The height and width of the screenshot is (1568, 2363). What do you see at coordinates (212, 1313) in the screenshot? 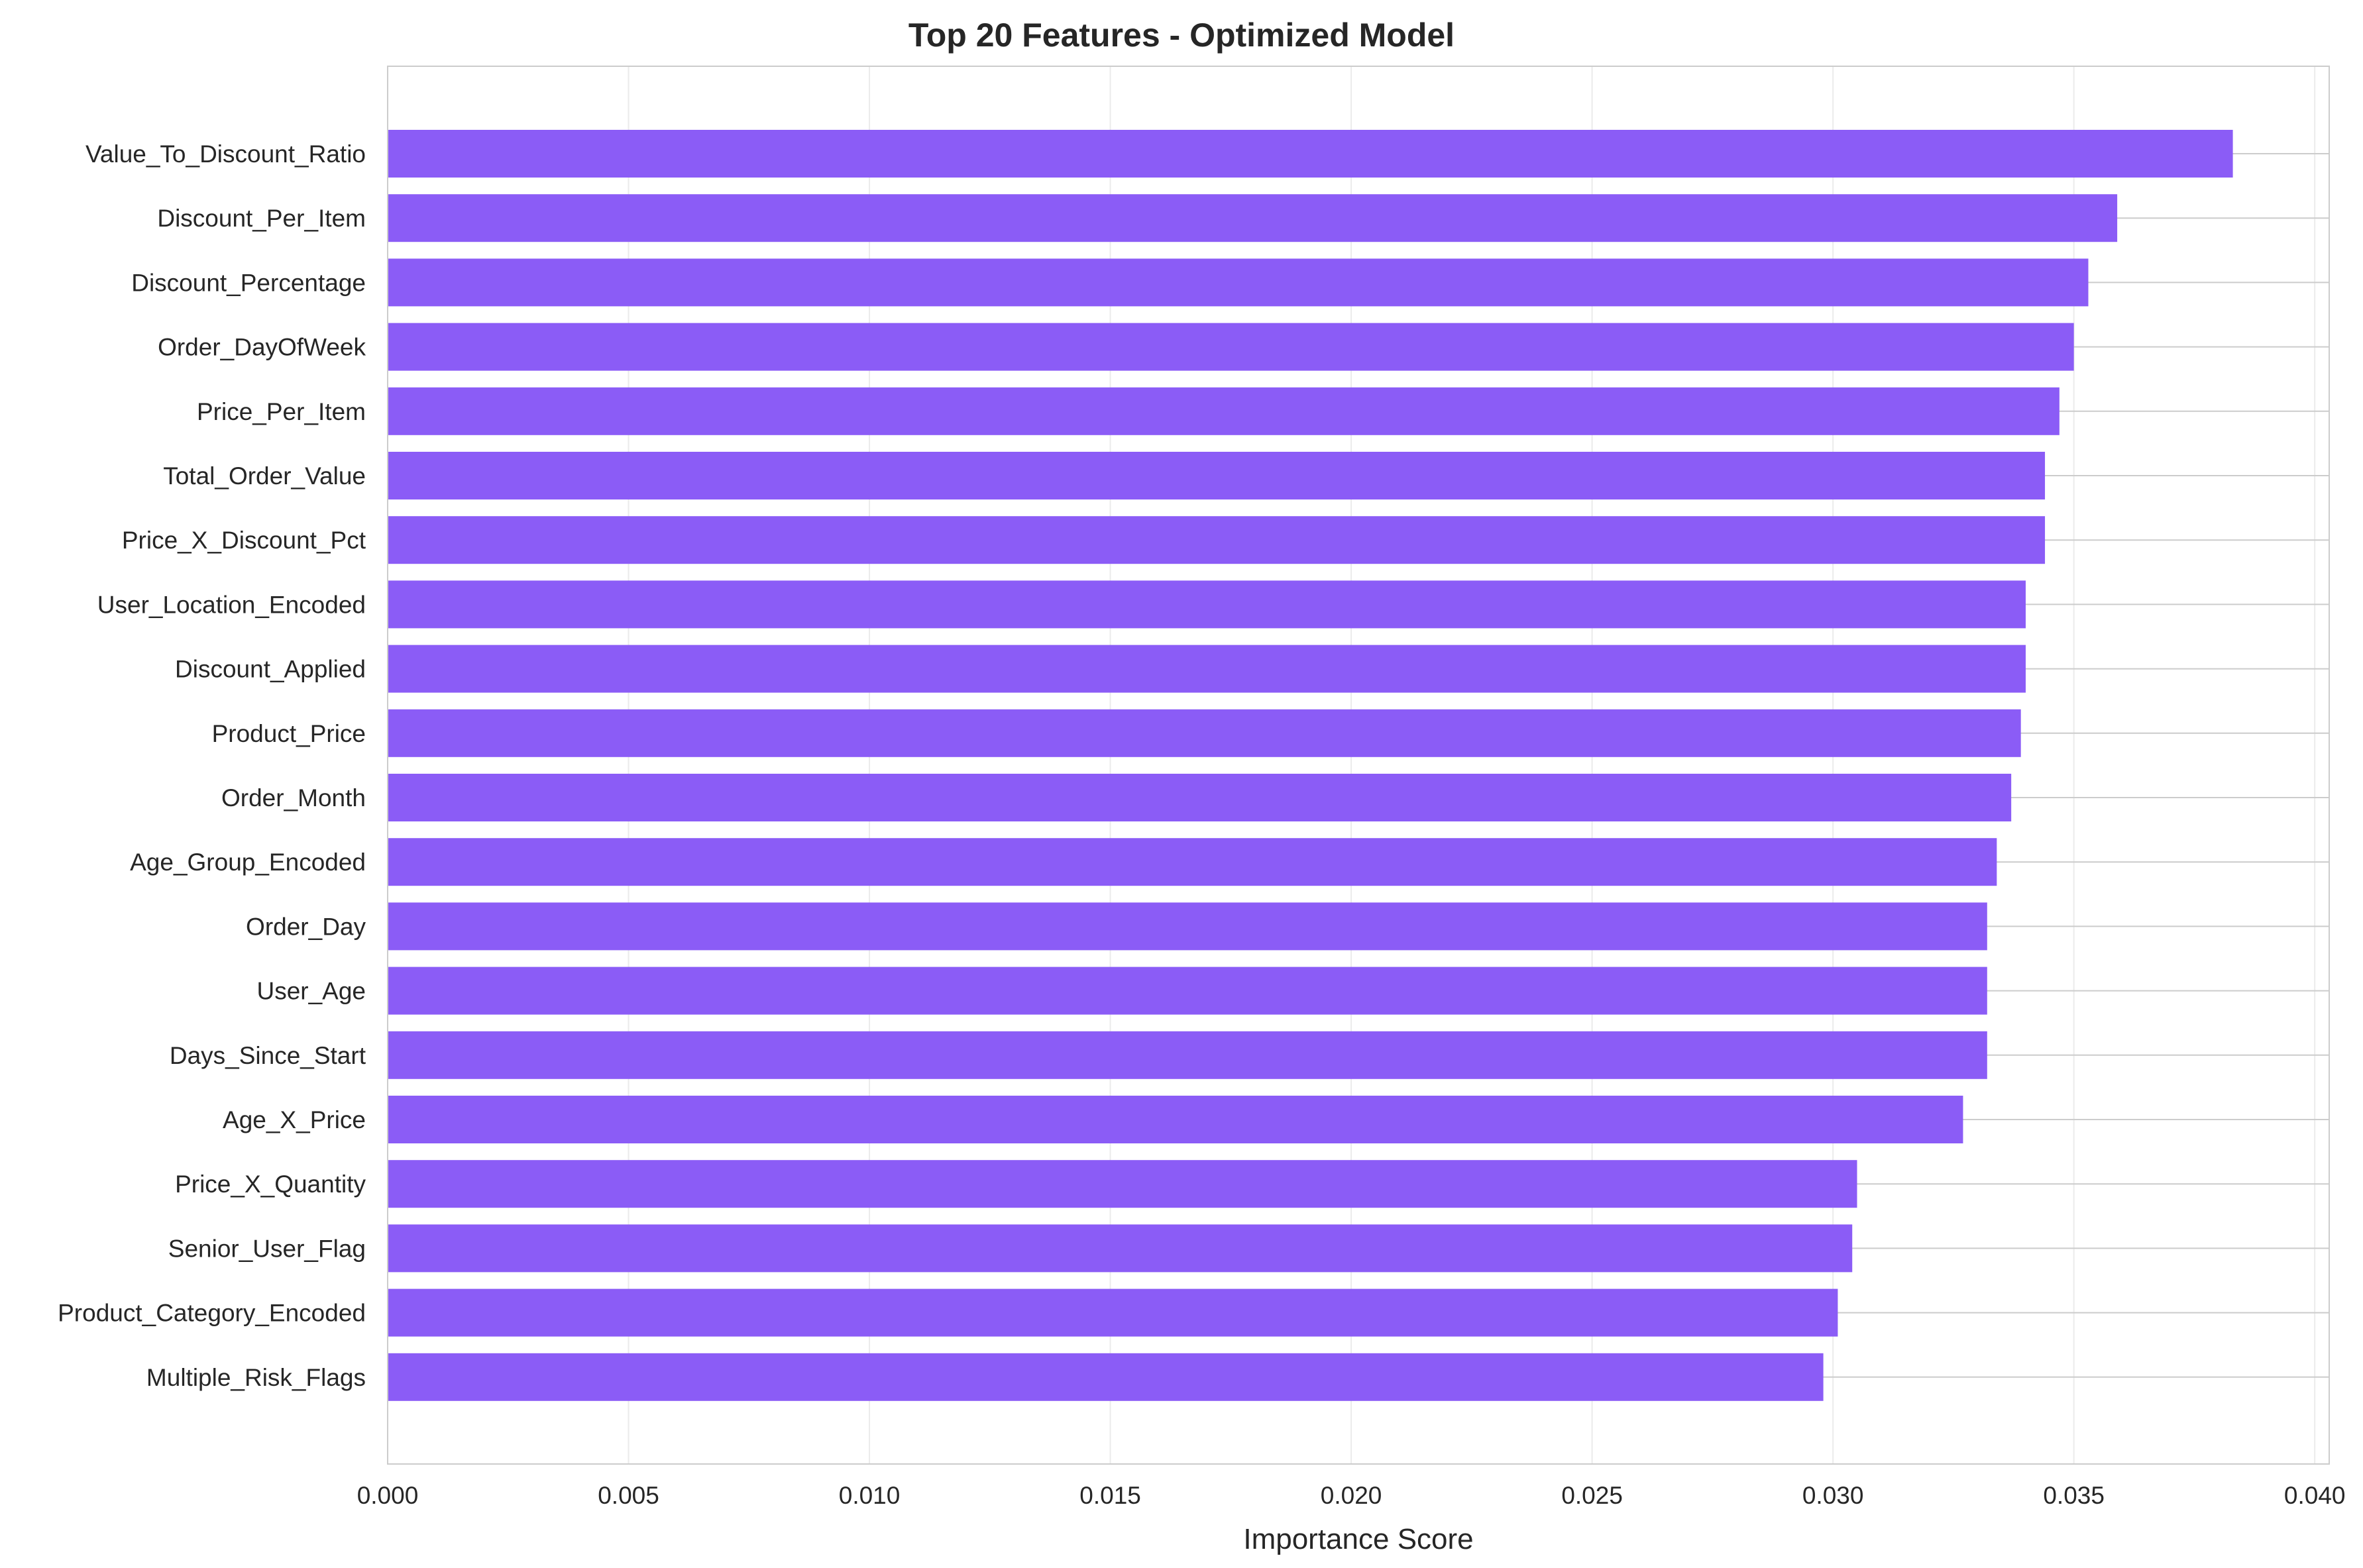
I see `y-tick-label: Product_Category_Encoded` at bounding box center [212, 1313].